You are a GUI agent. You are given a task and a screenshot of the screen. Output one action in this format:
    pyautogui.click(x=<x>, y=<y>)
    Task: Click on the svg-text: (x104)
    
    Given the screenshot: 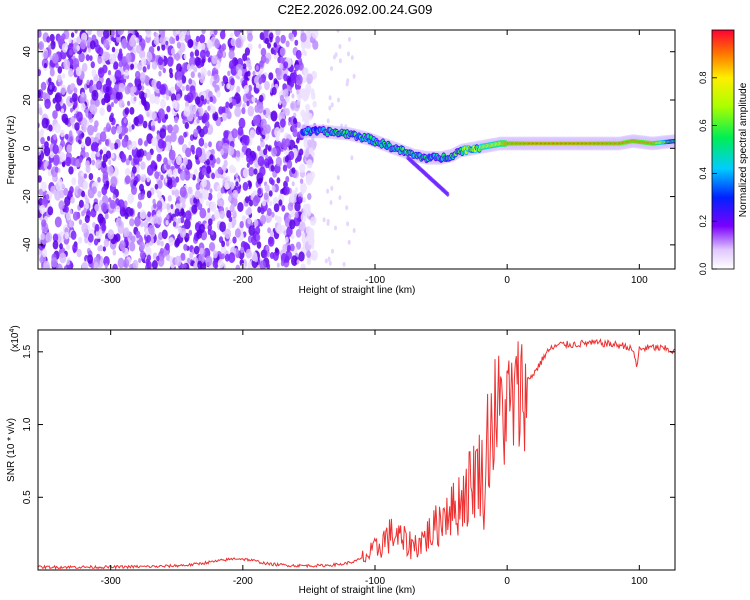 What is the action you would take?
    pyautogui.click(x=15, y=338)
    